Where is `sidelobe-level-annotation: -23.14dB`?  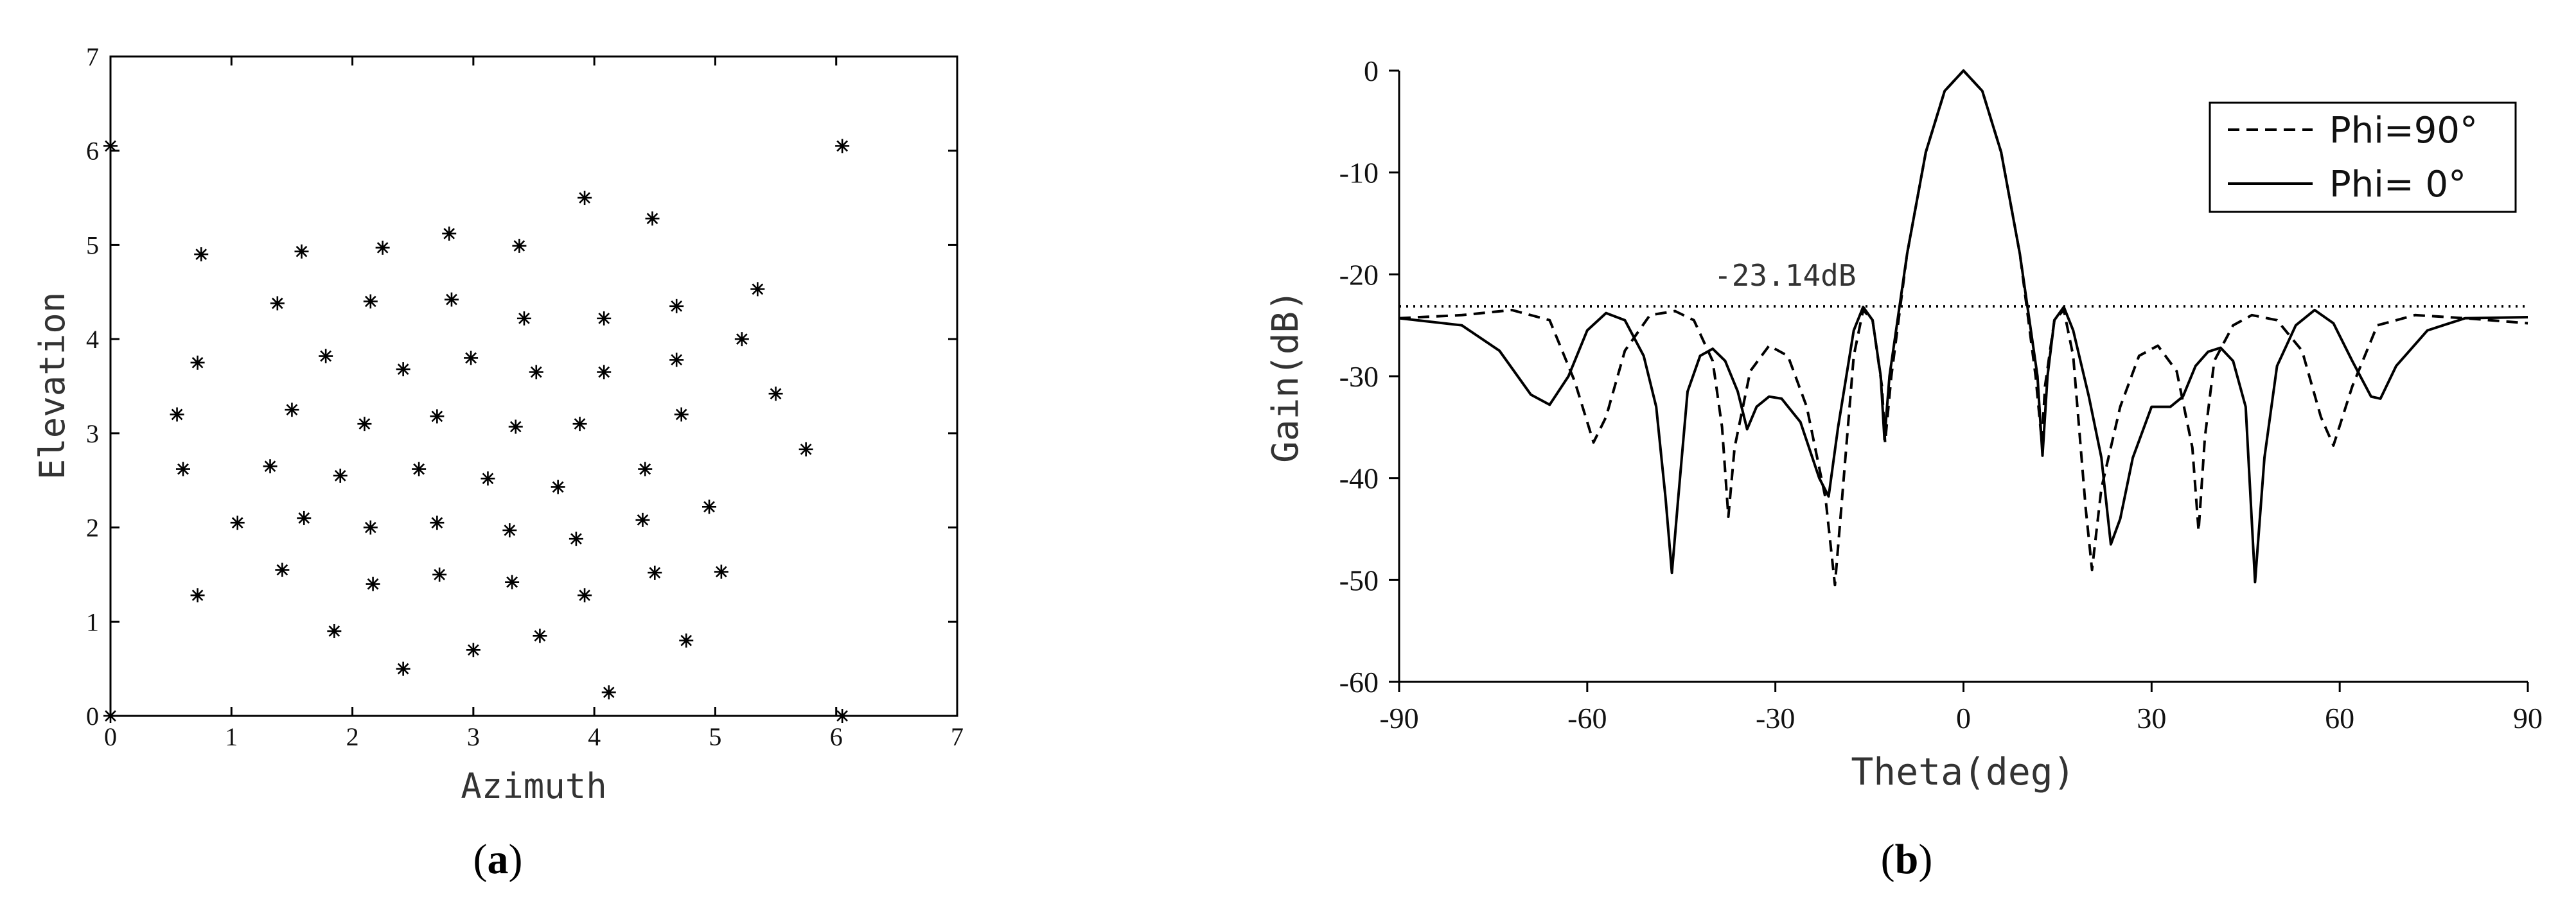 sidelobe-level-annotation: -23.14dB is located at coordinates (1785, 276).